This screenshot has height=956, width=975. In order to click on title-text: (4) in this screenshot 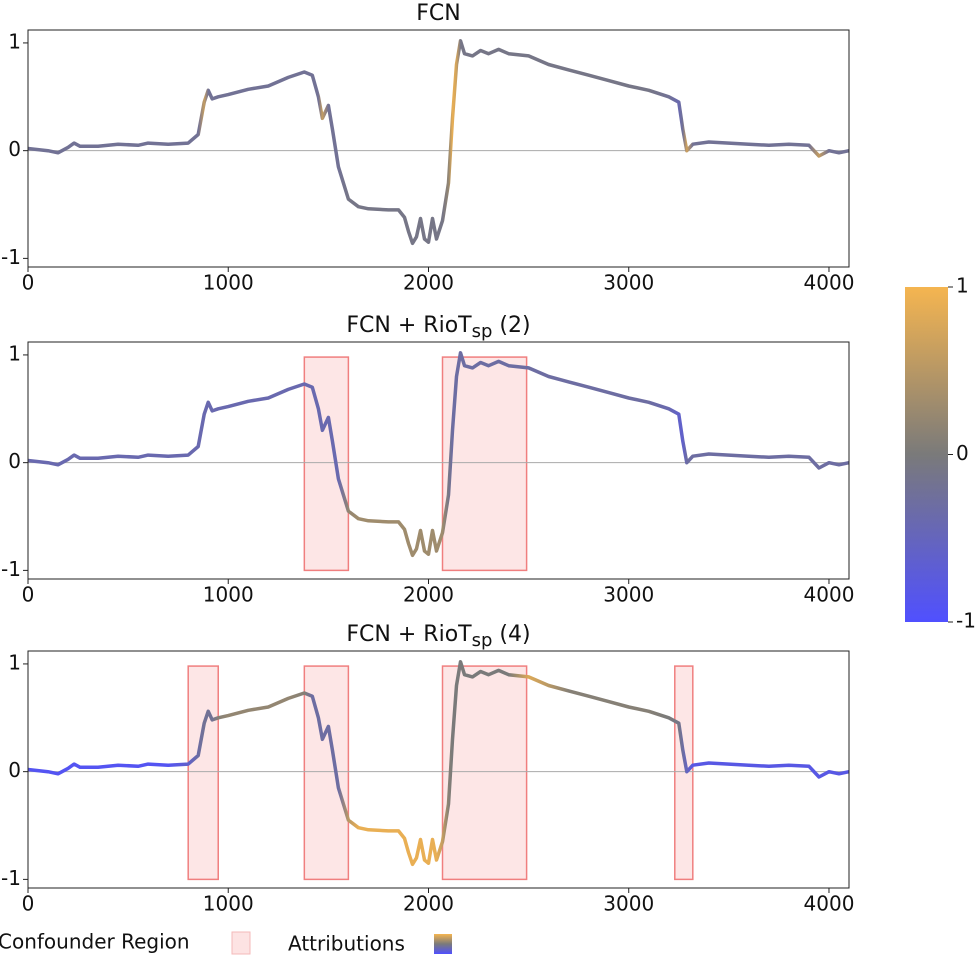, I will do `click(511, 634)`.